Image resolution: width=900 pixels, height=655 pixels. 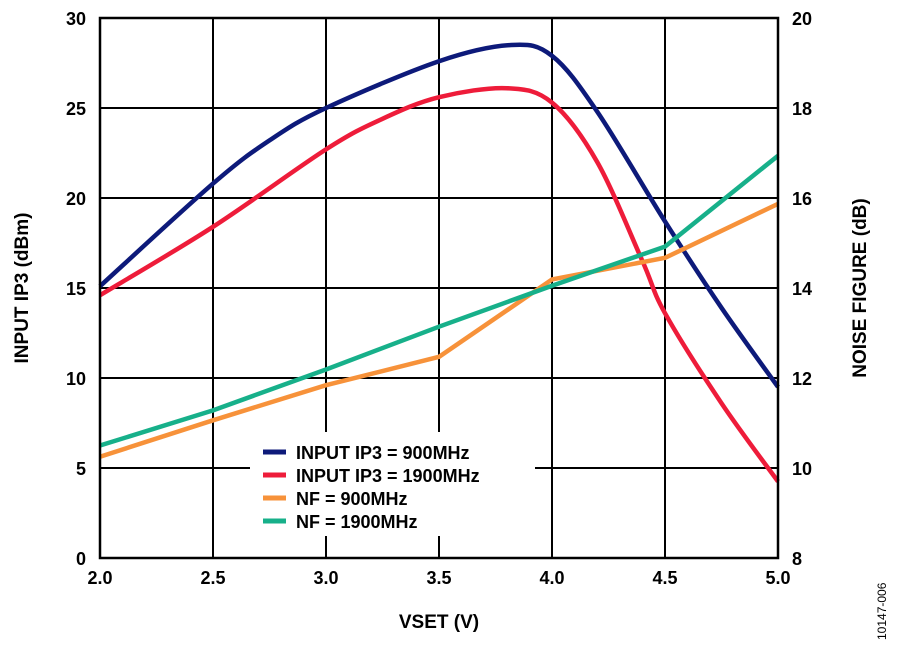 What do you see at coordinates (802, 469) in the screenshot?
I see `y2-tick-label: 10` at bounding box center [802, 469].